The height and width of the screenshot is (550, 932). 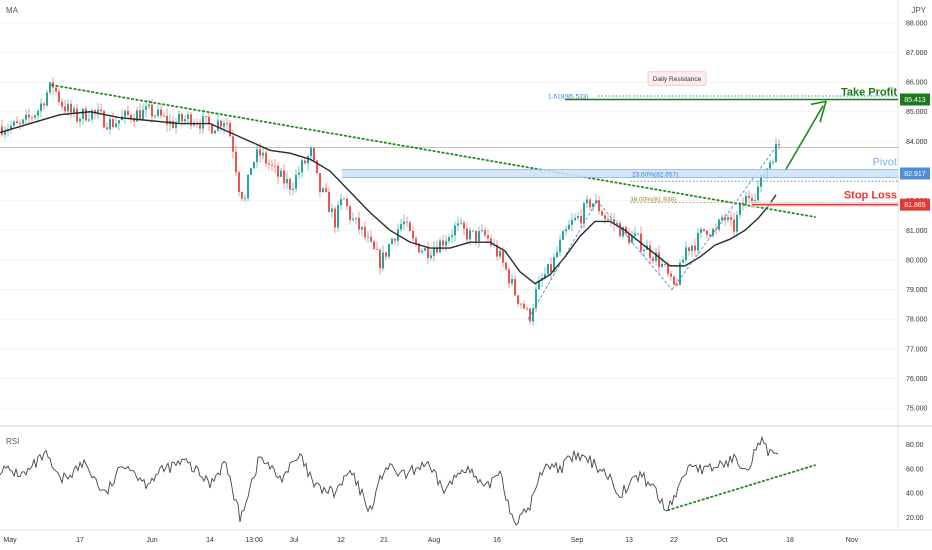 I want to click on rsi-tick-label: 80.00, so click(x=915, y=445).